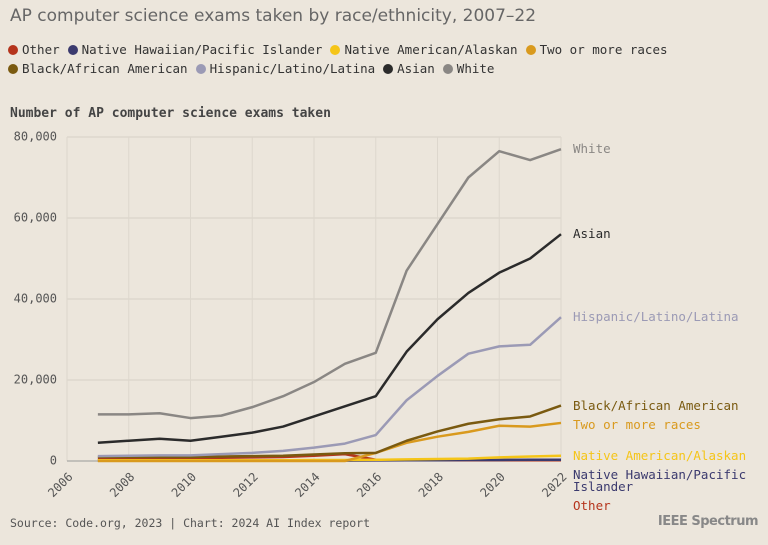  I want to click on legend-item: Hispanic/Latino/Latina, so click(285, 68).